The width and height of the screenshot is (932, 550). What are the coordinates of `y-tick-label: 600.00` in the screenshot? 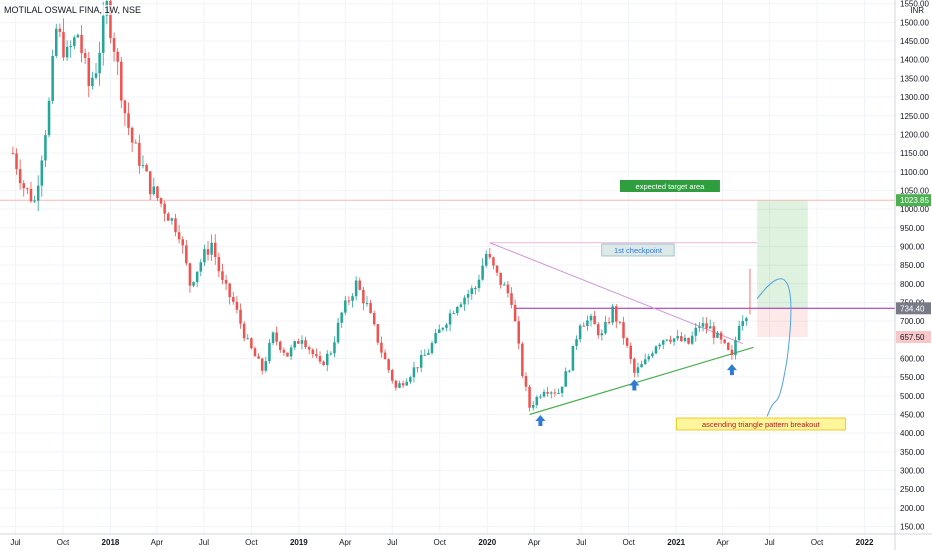 It's located at (912, 358).